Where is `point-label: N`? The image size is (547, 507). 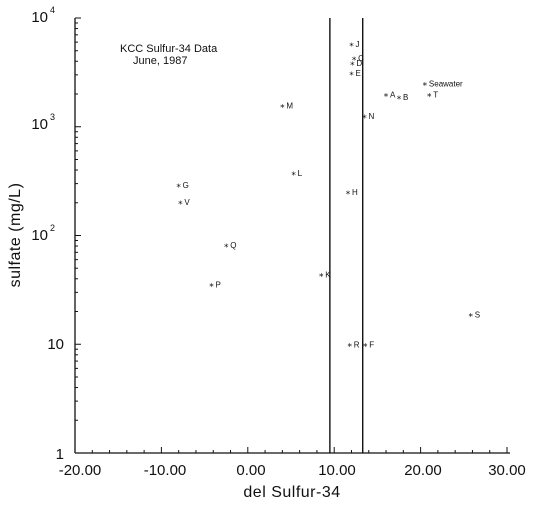 point-label: N is located at coordinates (371, 116).